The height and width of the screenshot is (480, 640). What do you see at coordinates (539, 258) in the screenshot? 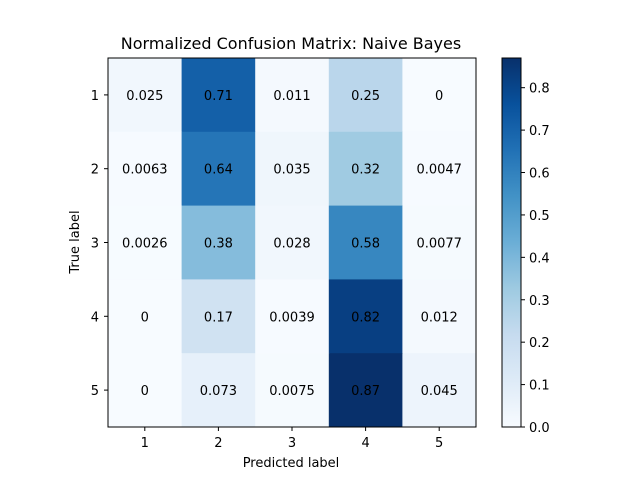
I see `colorbar-tick-label: 0.4` at bounding box center [539, 258].